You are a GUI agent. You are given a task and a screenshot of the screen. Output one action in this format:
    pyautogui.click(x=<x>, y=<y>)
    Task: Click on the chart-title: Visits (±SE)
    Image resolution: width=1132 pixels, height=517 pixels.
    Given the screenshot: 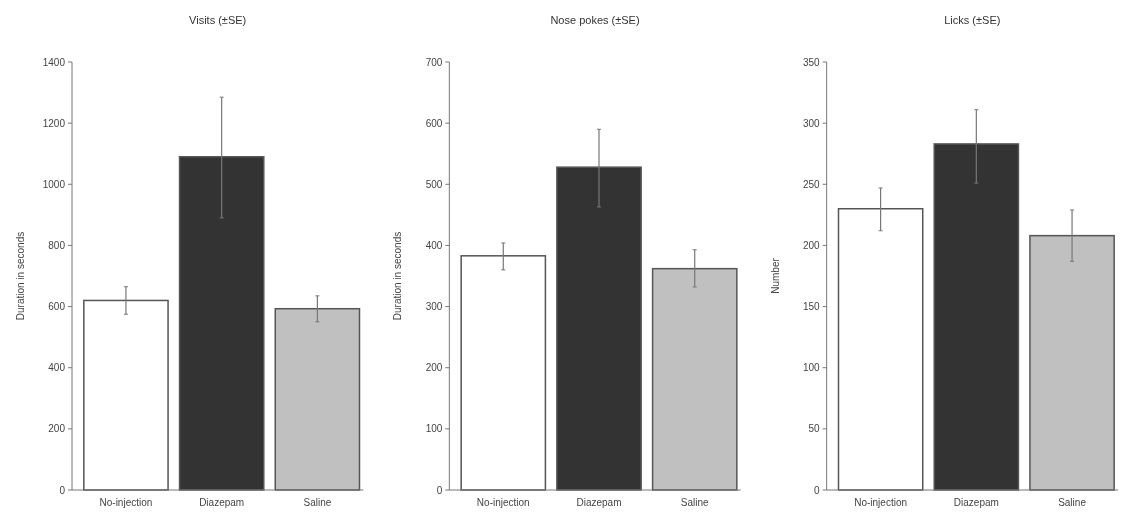 What is the action you would take?
    pyautogui.click(x=218, y=20)
    